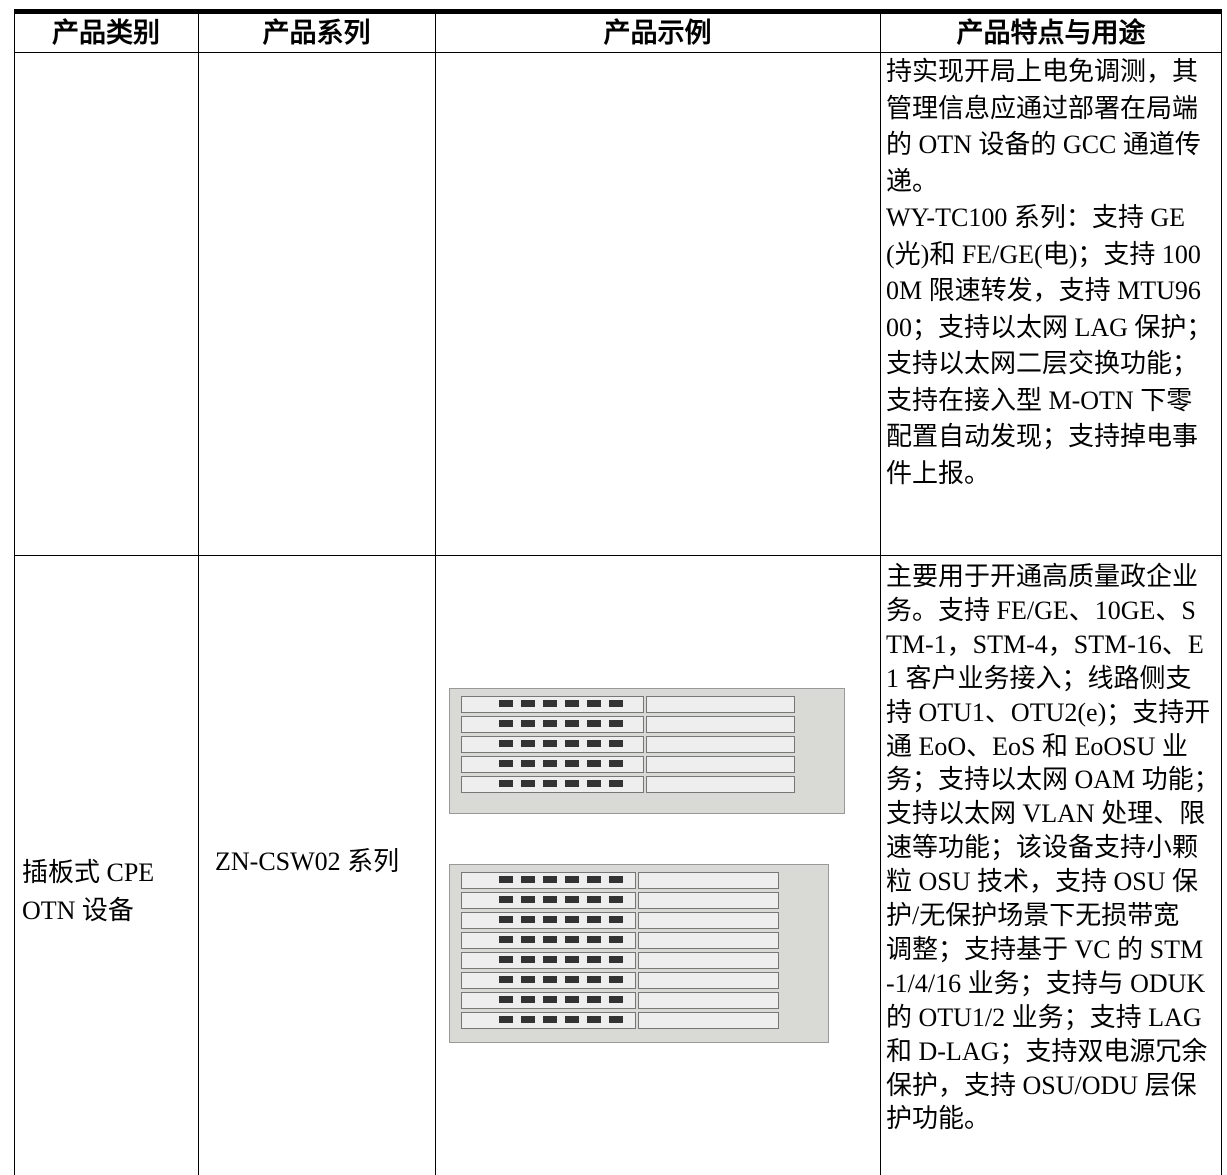 Image resolution: width=1227 pixels, height=1175 pixels. What do you see at coordinates (1045, 644) in the screenshot?
I see `feature-line: TM-1，STM-4，STM-16、E` at bounding box center [1045, 644].